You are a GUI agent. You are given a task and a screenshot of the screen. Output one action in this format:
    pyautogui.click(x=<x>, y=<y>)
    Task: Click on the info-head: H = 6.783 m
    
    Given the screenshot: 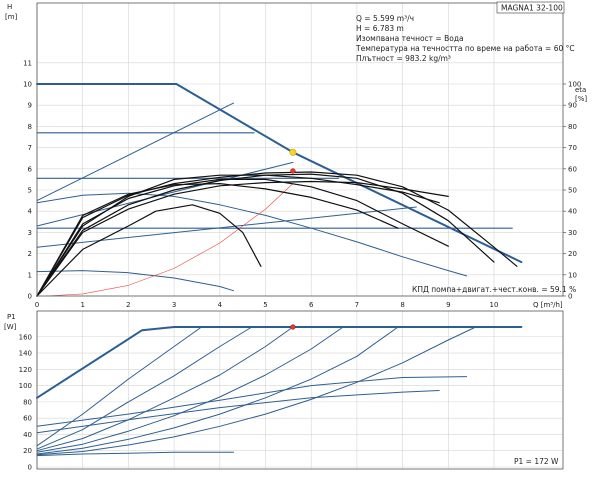 What is the action you would take?
    pyautogui.click(x=380, y=28)
    